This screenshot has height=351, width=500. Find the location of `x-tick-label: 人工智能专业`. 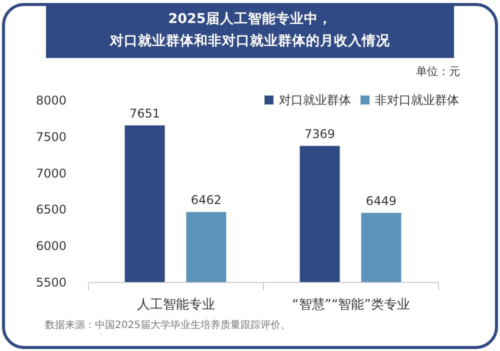

x-tick-label: 人工智能专业 is located at coordinates (176, 305).